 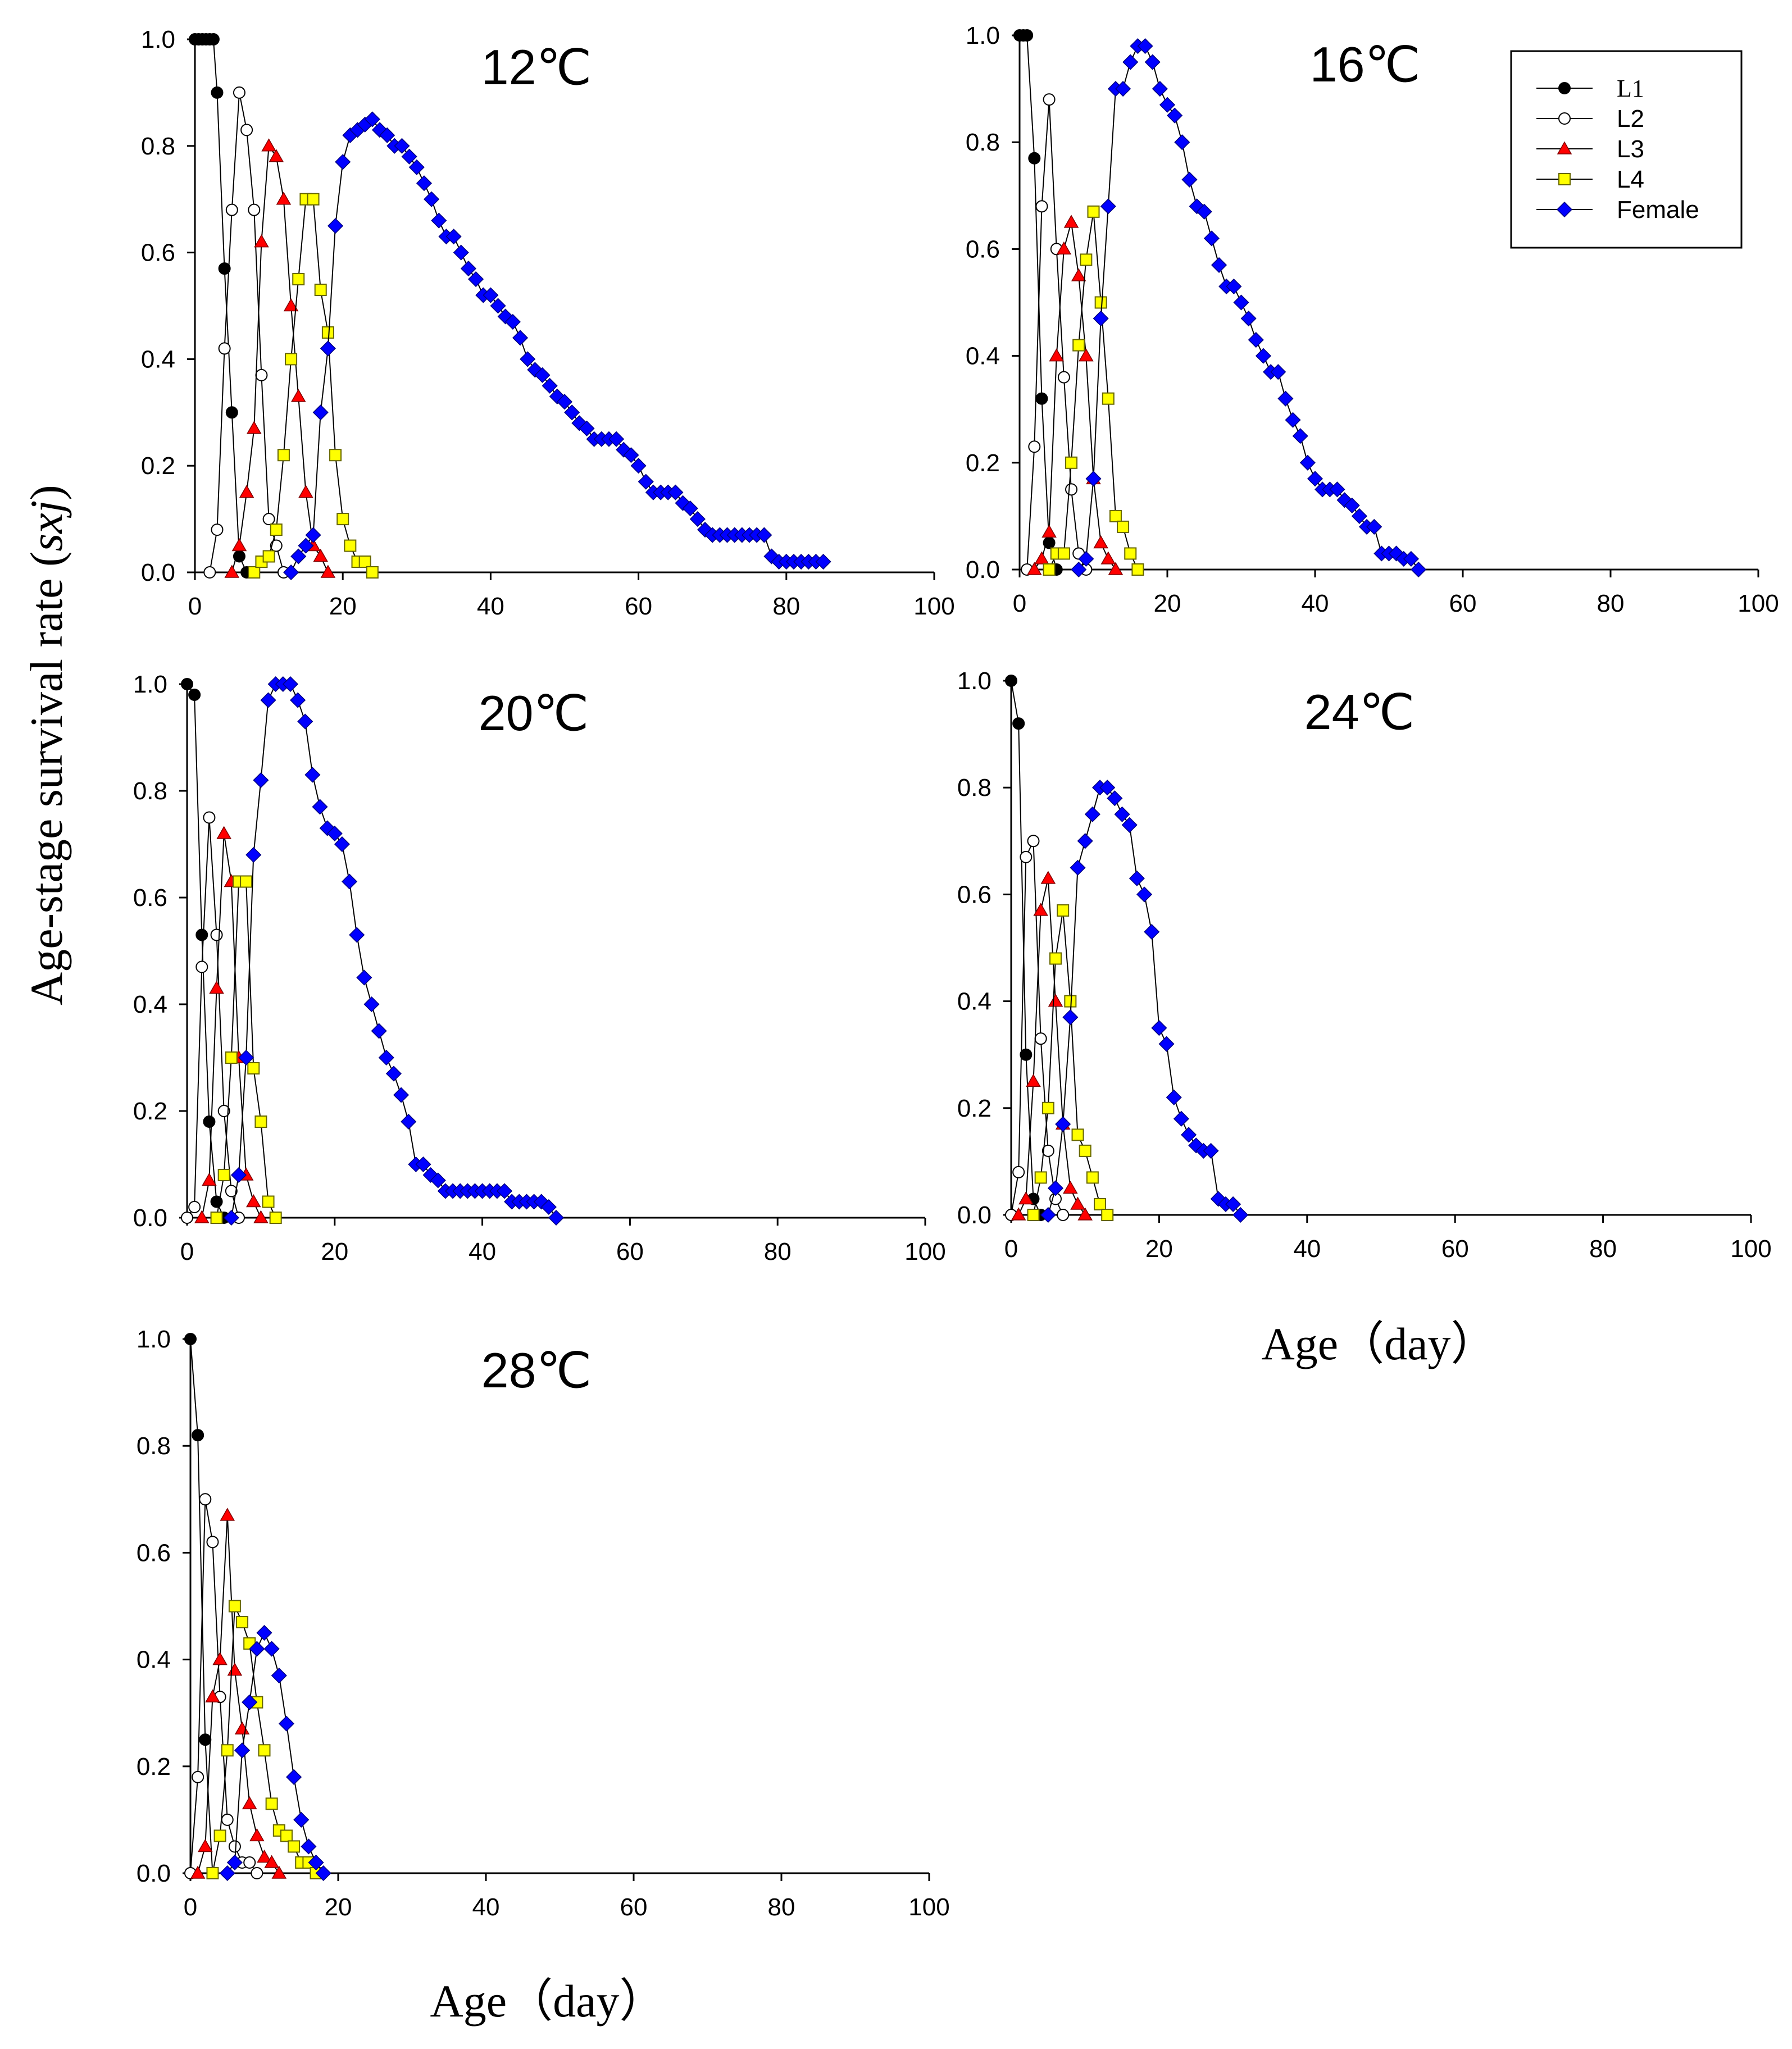 What do you see at coordinates (1564, 118) in the screenshot?
I see `legend-marker-l2` at bounding box center [1564, 118].